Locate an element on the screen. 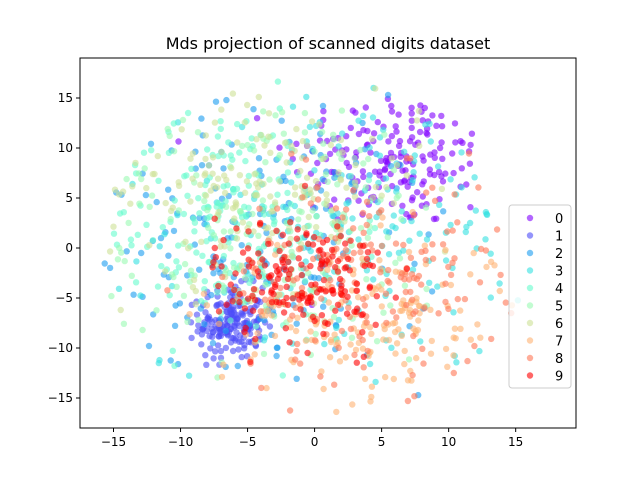 Image resolution: width=640 pixels, height=484 pixels. legend-label-digit-2: 2 is located at coordinates (559, 254).